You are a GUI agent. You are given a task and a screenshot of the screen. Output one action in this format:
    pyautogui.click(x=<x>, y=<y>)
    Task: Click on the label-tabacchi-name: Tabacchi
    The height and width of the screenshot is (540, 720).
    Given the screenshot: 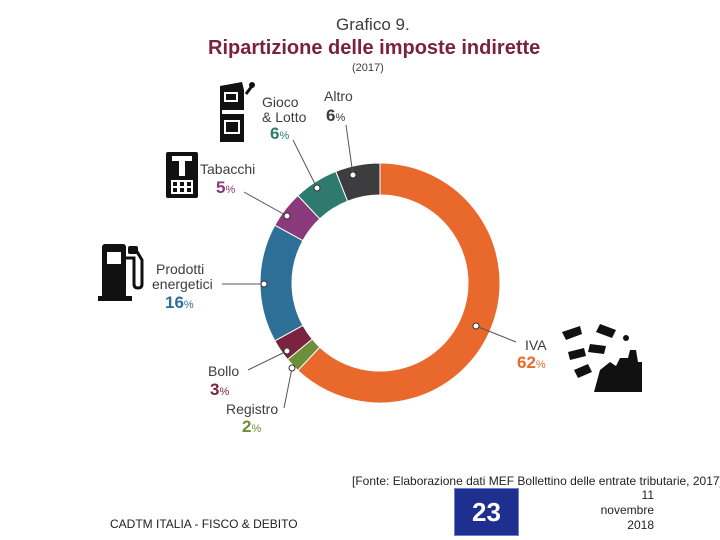 What is the action you would take?
    pyautogui.click(x=228, y=169)
    